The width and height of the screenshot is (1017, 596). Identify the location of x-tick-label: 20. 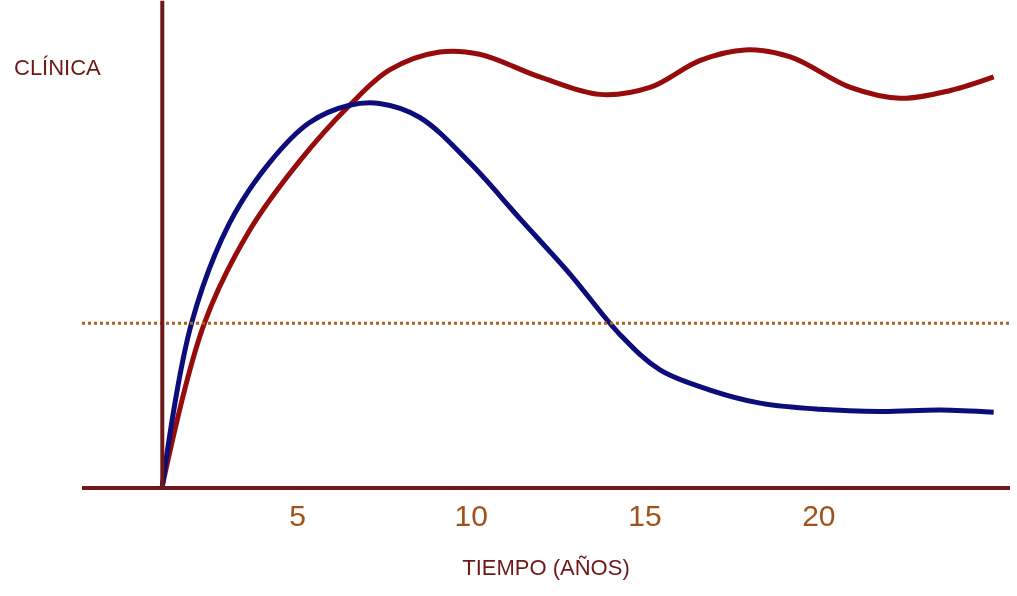
(819, 515).